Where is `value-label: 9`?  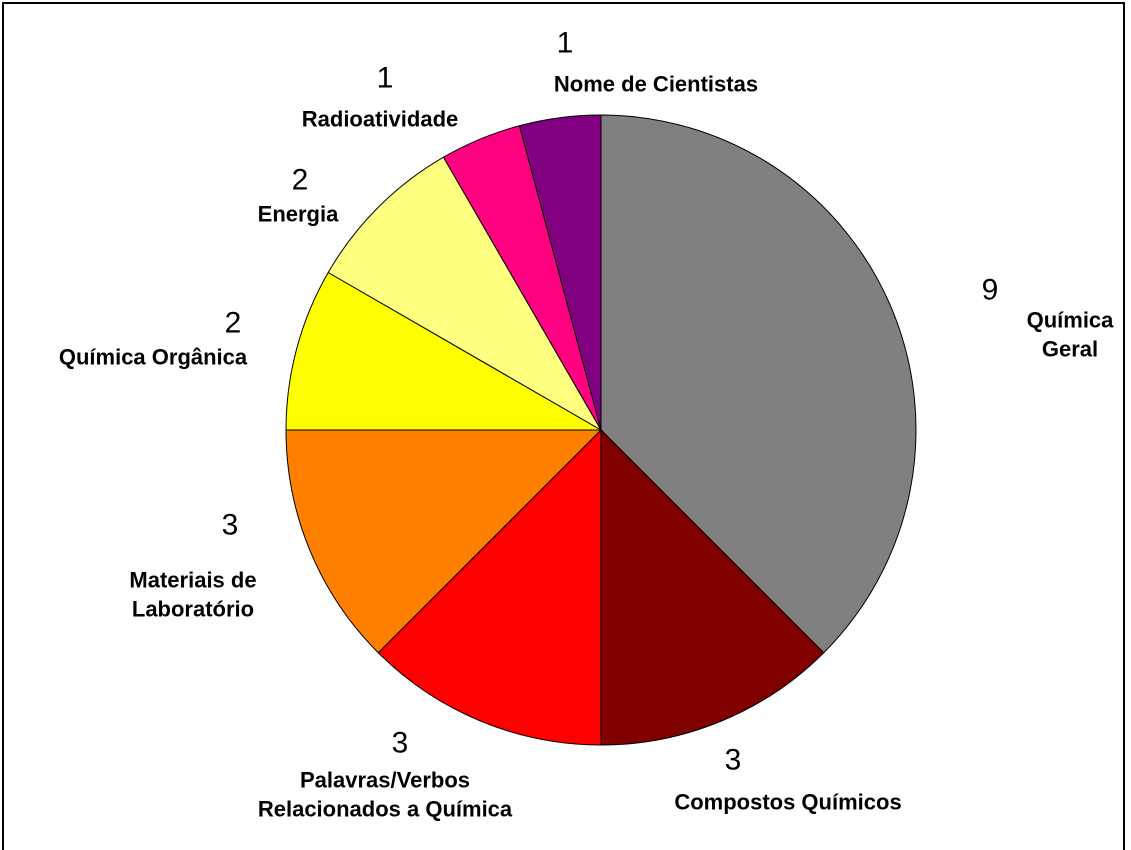 value-label: 9 is located at coordinates (990, 290).